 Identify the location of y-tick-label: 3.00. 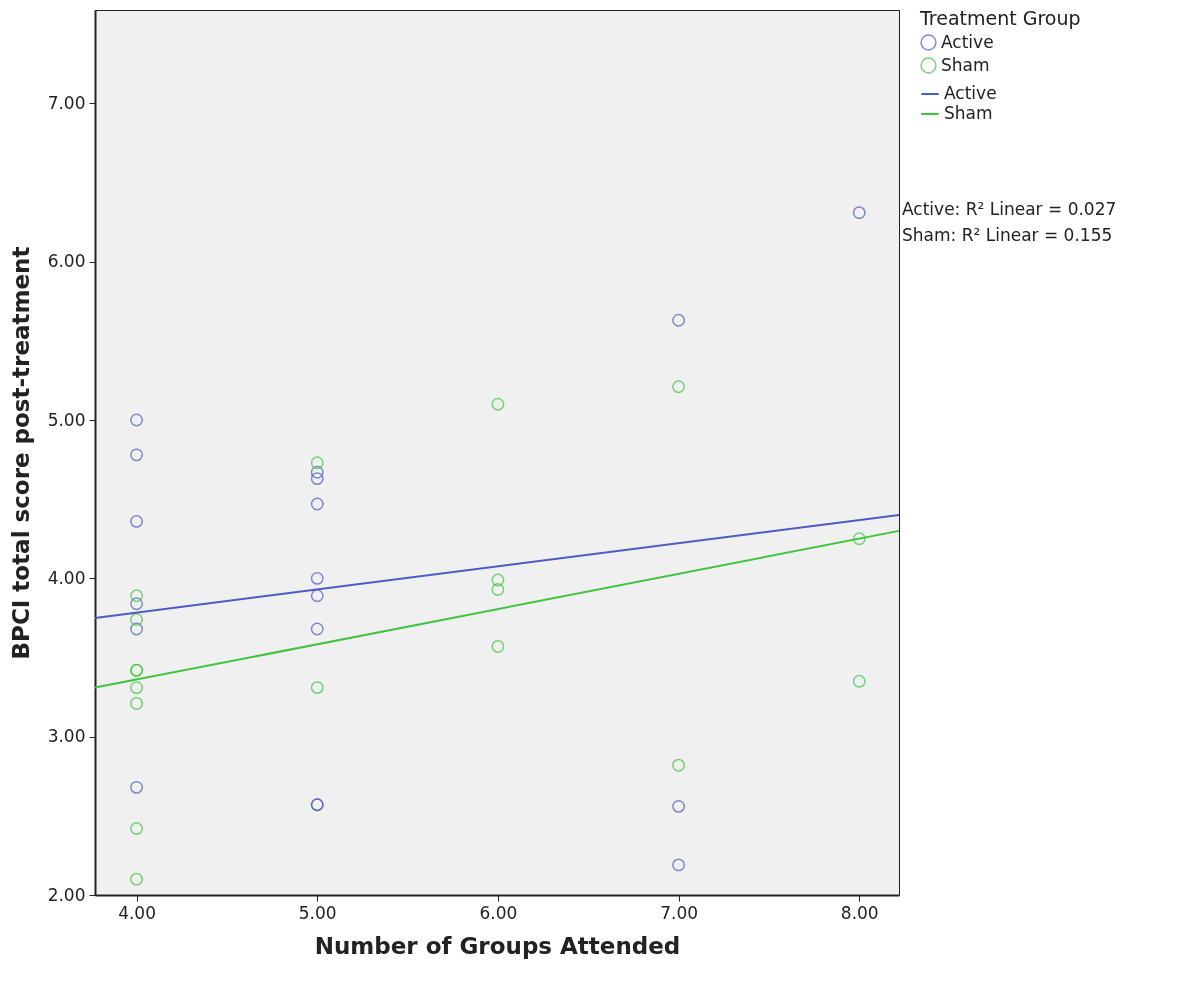
(66, 736).